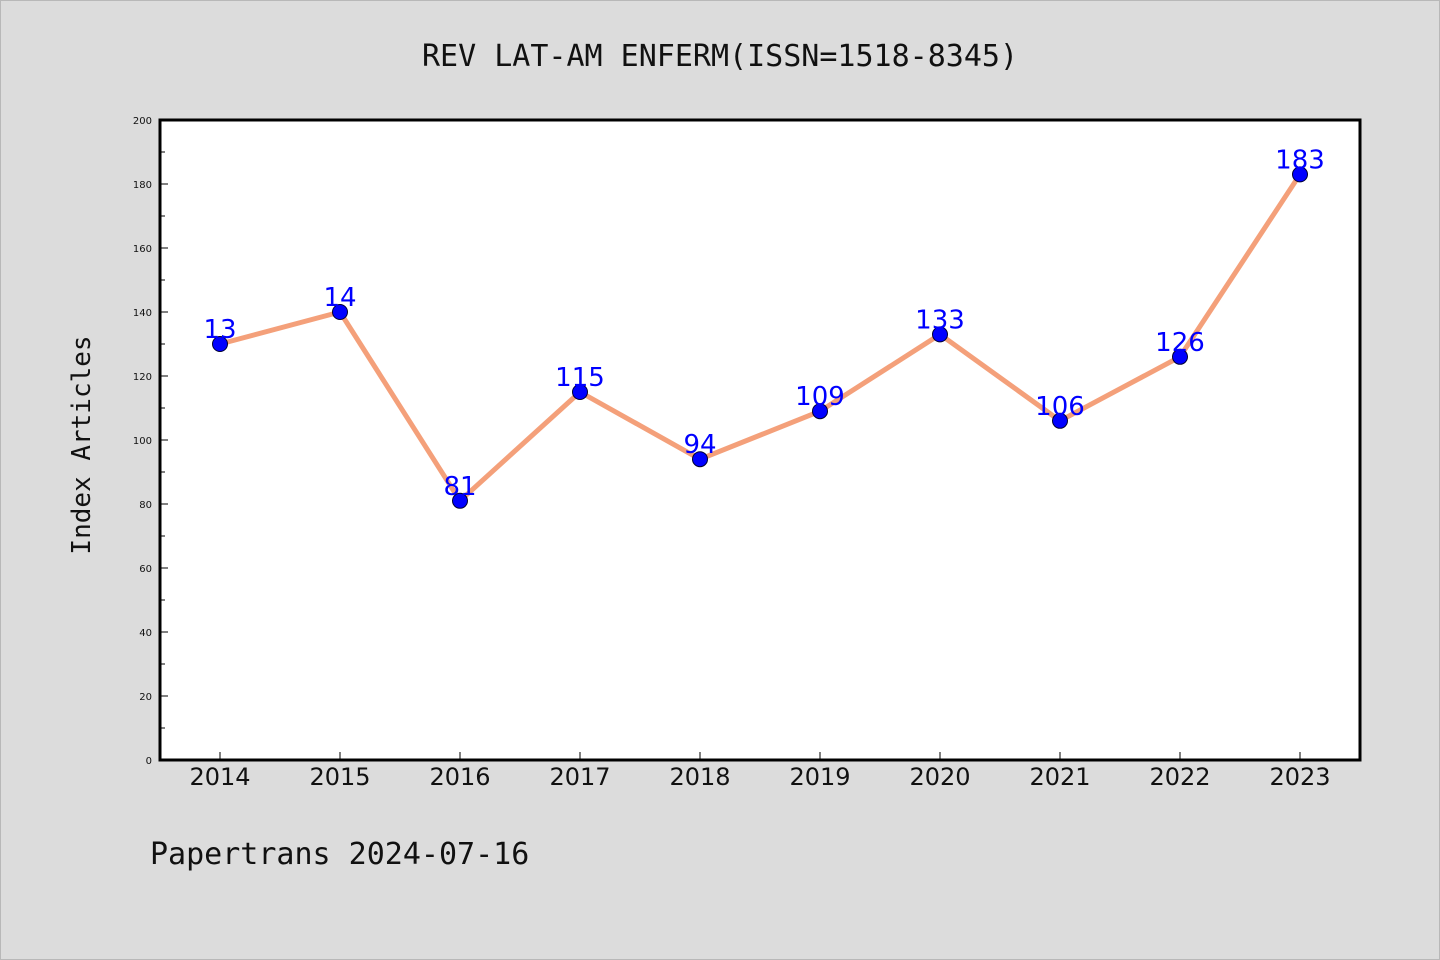  I want to click on x-tick-label: 2022, so click(1179, 777).